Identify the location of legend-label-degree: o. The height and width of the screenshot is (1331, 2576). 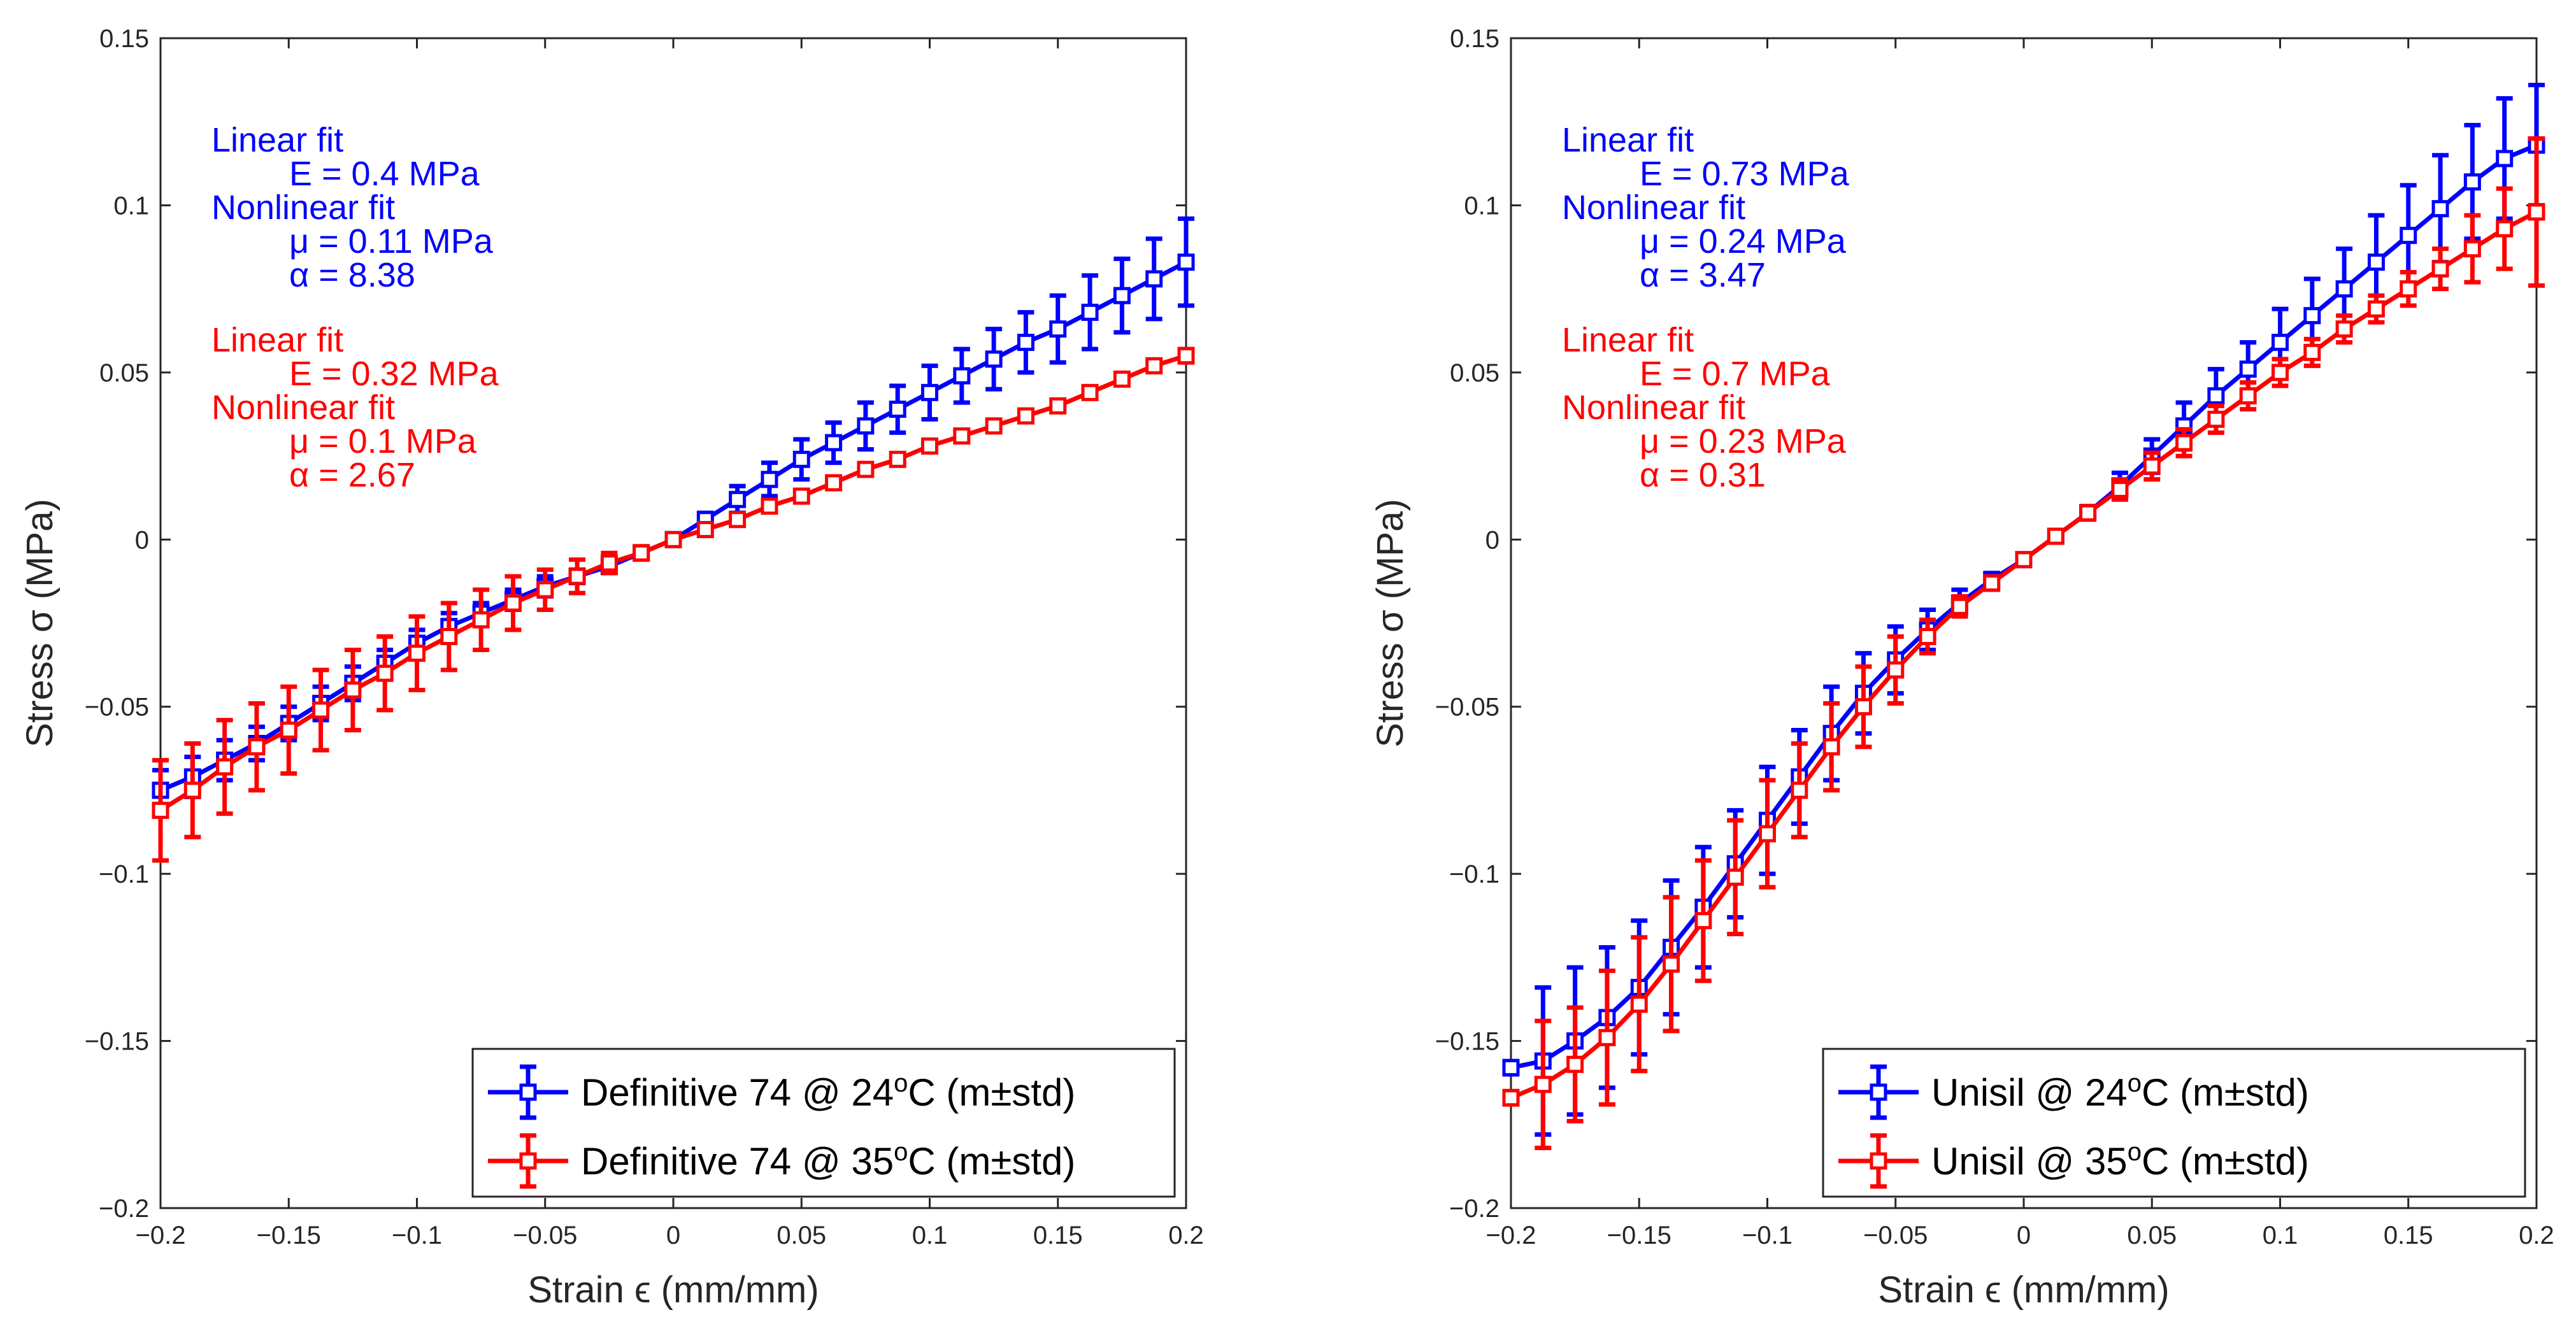
(901, 1152).